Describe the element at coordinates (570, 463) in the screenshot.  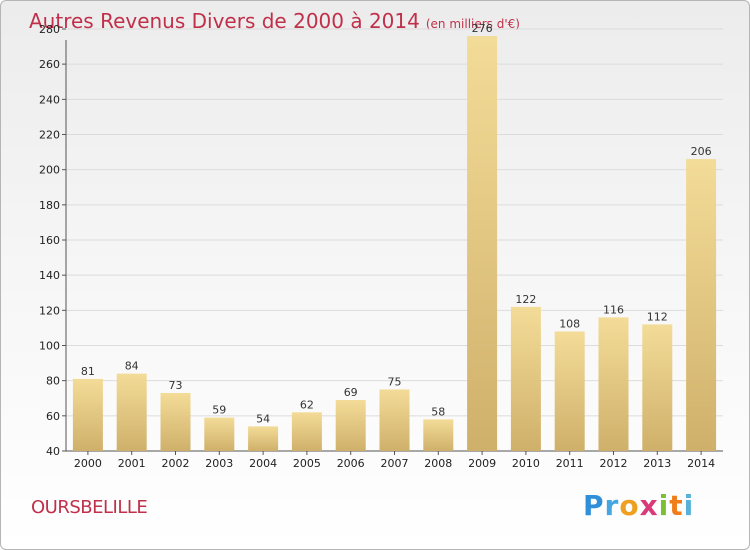
I see `x-tick-label: 2011` at that location.